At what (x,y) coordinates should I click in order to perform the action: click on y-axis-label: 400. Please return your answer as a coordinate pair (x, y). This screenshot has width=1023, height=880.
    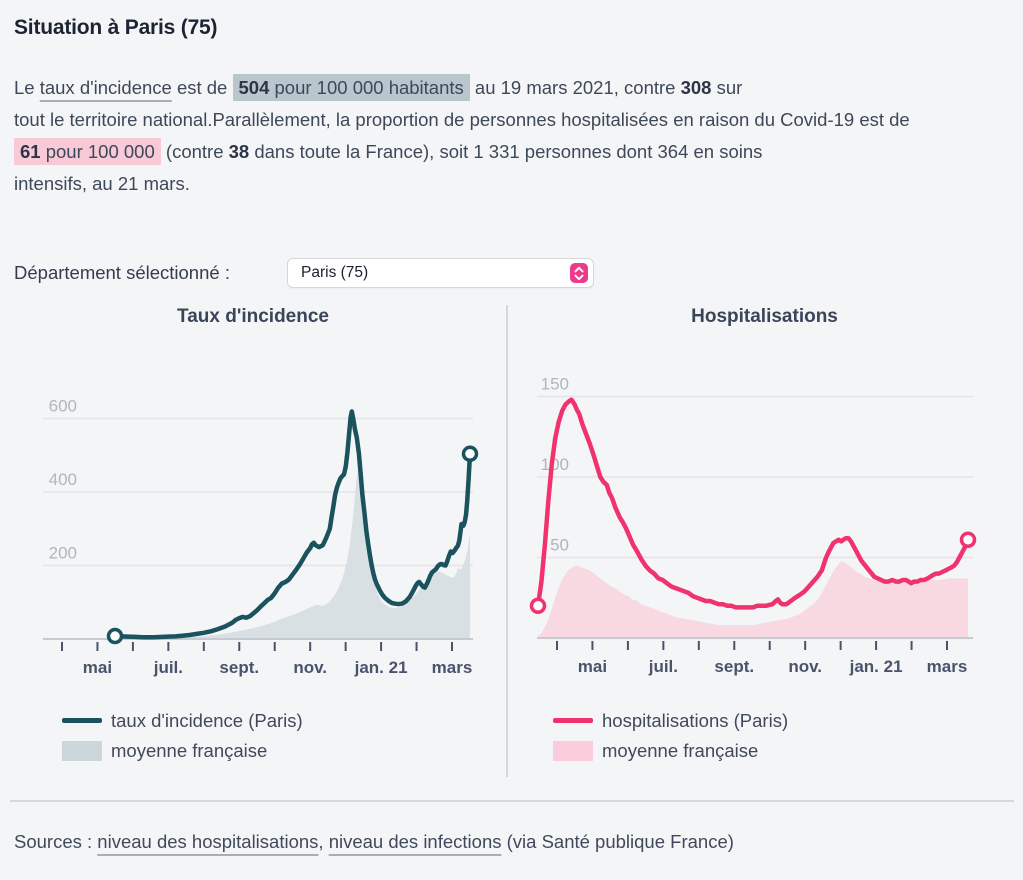
    Looking at the image, I should click on (63, 479).